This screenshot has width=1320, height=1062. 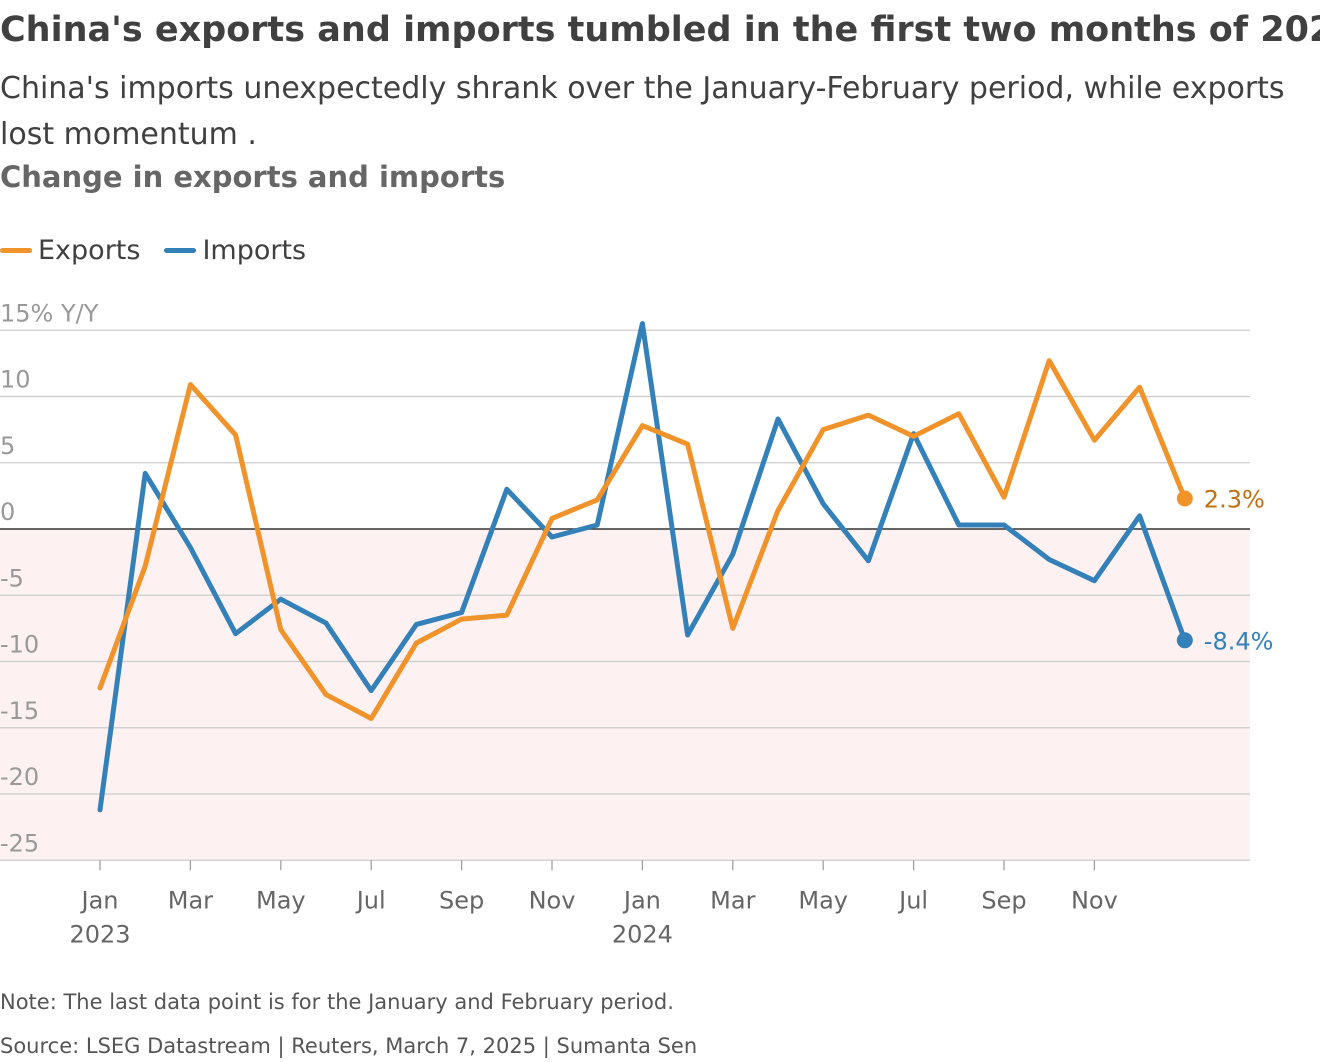 I want to click on y-tick-label: 5, so click(x=7, y=446).